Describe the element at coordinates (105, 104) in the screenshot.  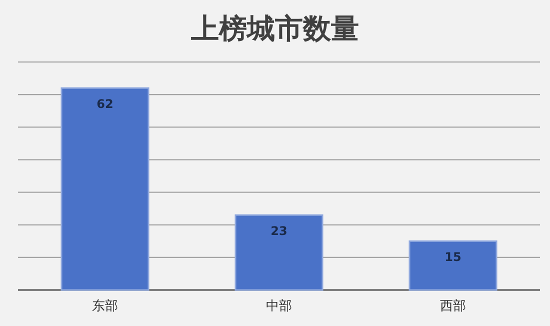
I see `data-label: 62` at that location.